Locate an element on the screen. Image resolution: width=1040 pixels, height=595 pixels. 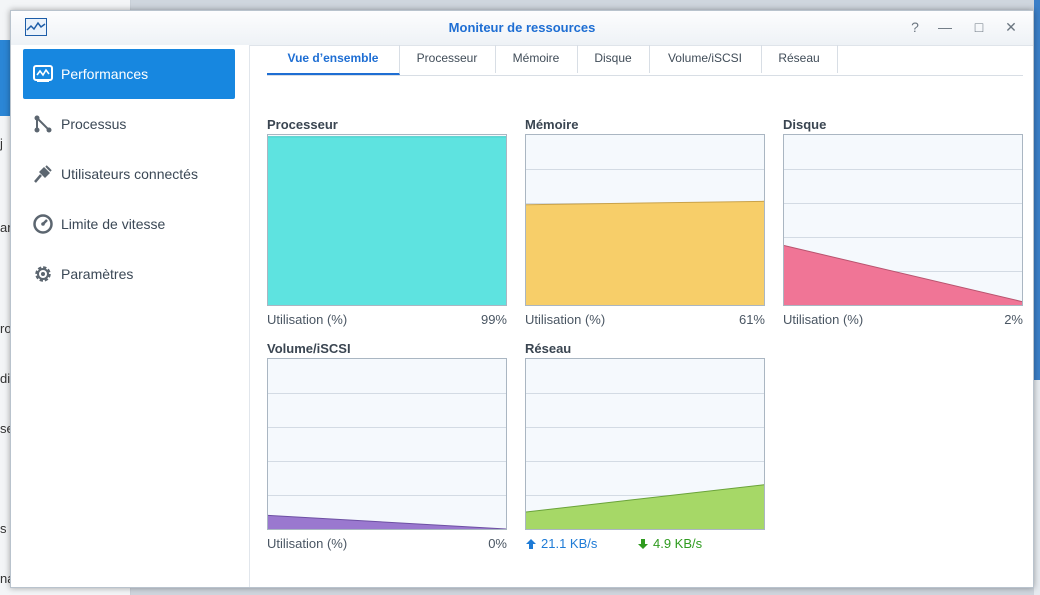
help-button: ? is located at coordinates (915, 27).